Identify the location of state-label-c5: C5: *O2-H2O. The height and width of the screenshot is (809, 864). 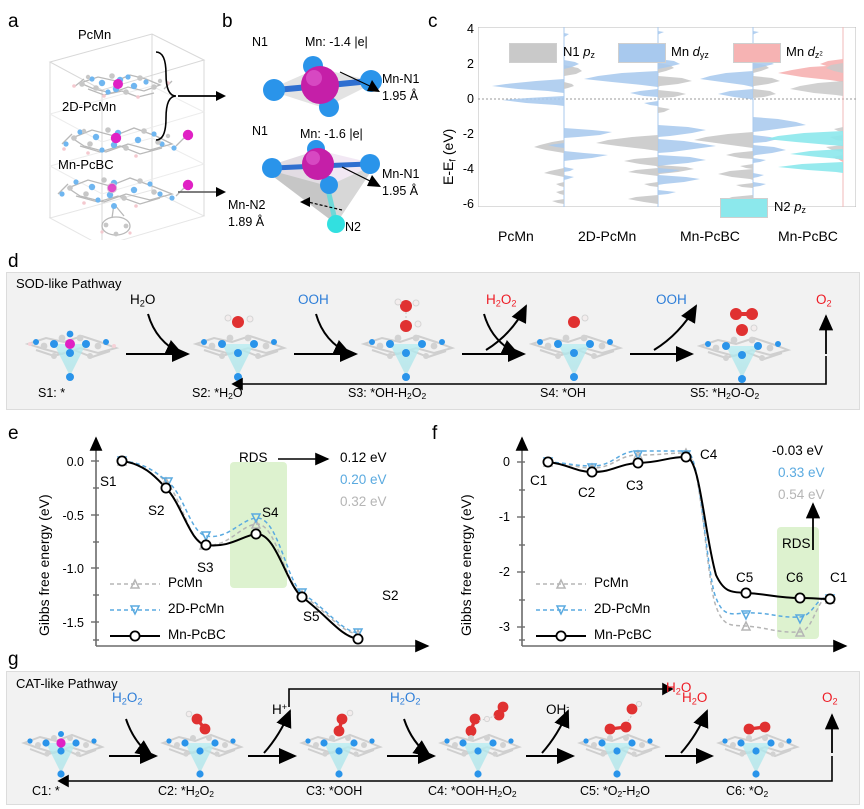
(615, 792).